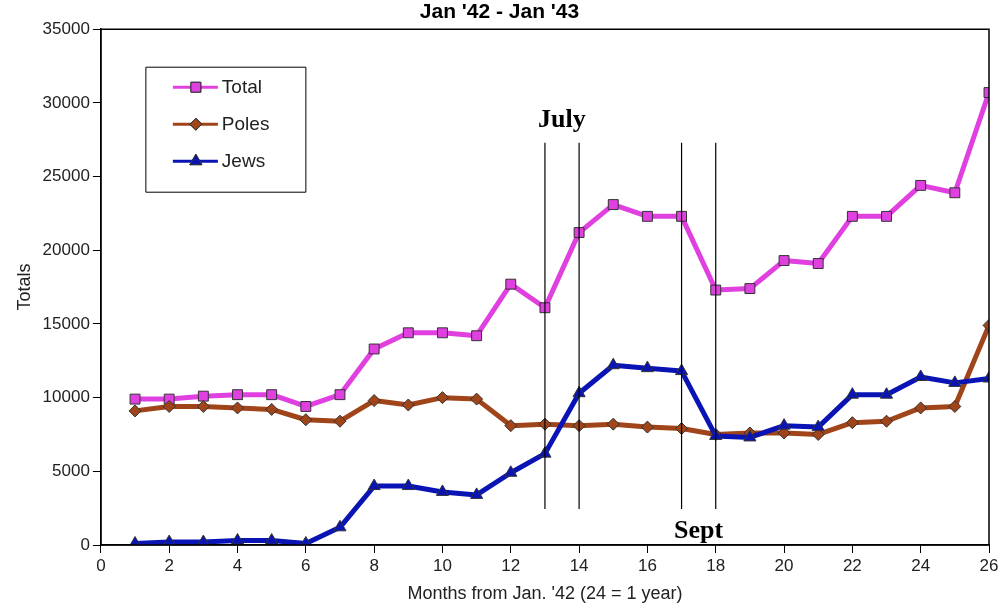 The image size is (1005, 615). Describe the element at coordinates (245, 124) in the screenshot. I see `legend-label: Poles` at that location.